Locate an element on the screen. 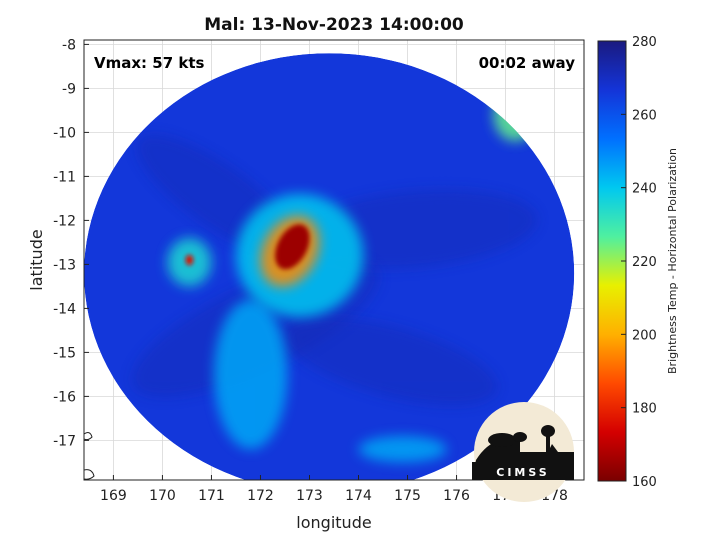 Image resolution: width=720 pixels, height=540 pixels. south-band is located at coordinates (250, 374).